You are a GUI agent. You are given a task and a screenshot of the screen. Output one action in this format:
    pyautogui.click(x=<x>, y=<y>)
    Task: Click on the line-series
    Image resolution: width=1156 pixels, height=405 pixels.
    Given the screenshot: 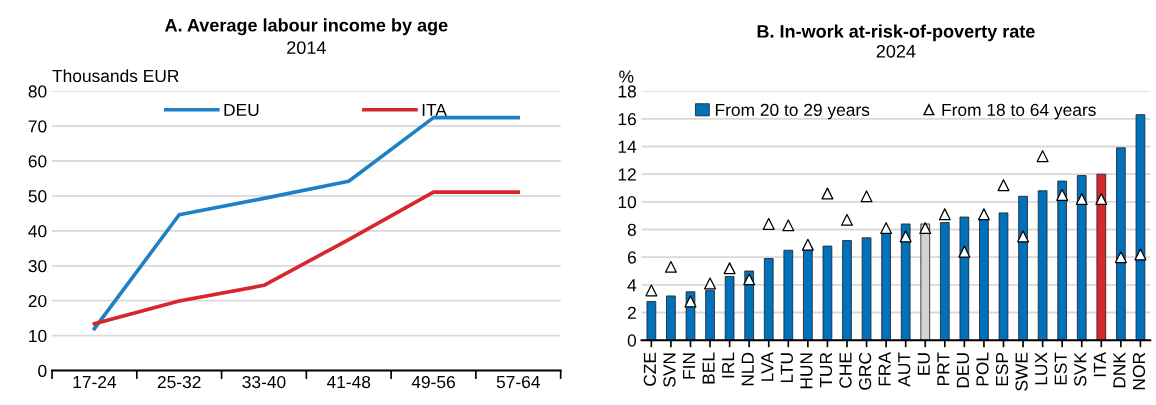 What is the action you would take?
    pyautogui.click(x=306, y=258)
    